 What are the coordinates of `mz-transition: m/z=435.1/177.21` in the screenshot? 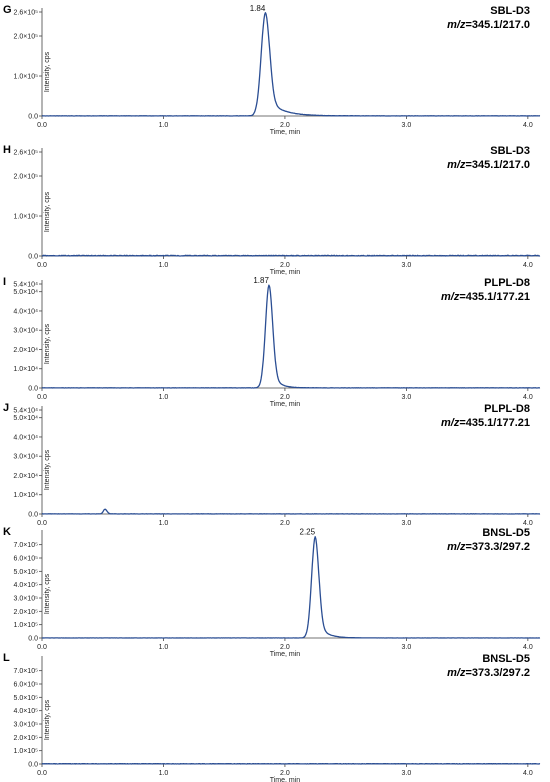 It's located at (485, 297).